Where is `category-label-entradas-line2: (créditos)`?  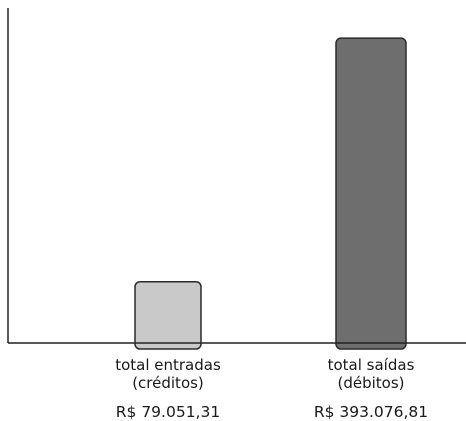 category-label-entradas-line2: (créditos) is located at coordinates (168, 383).